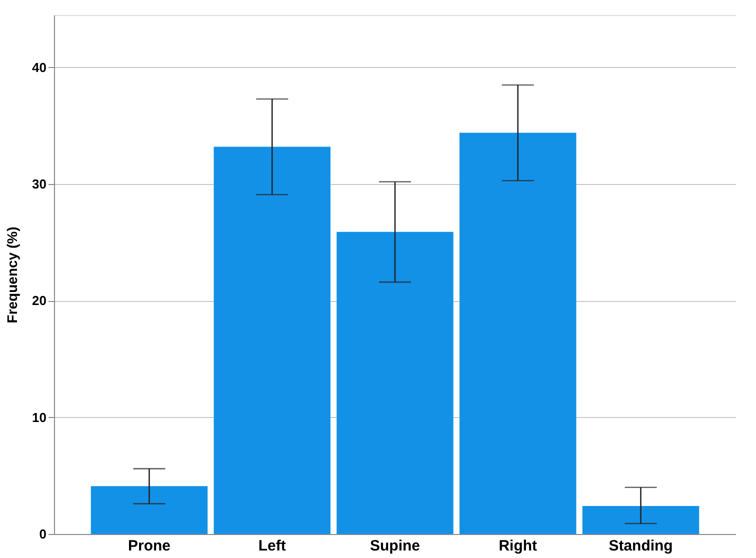 The height and width of the screenshot is (558, 756). What do you see at coordinates (640, 546) in the screenshot?
I see `x-tick-label: Standing` at bounding box center [640, 546].